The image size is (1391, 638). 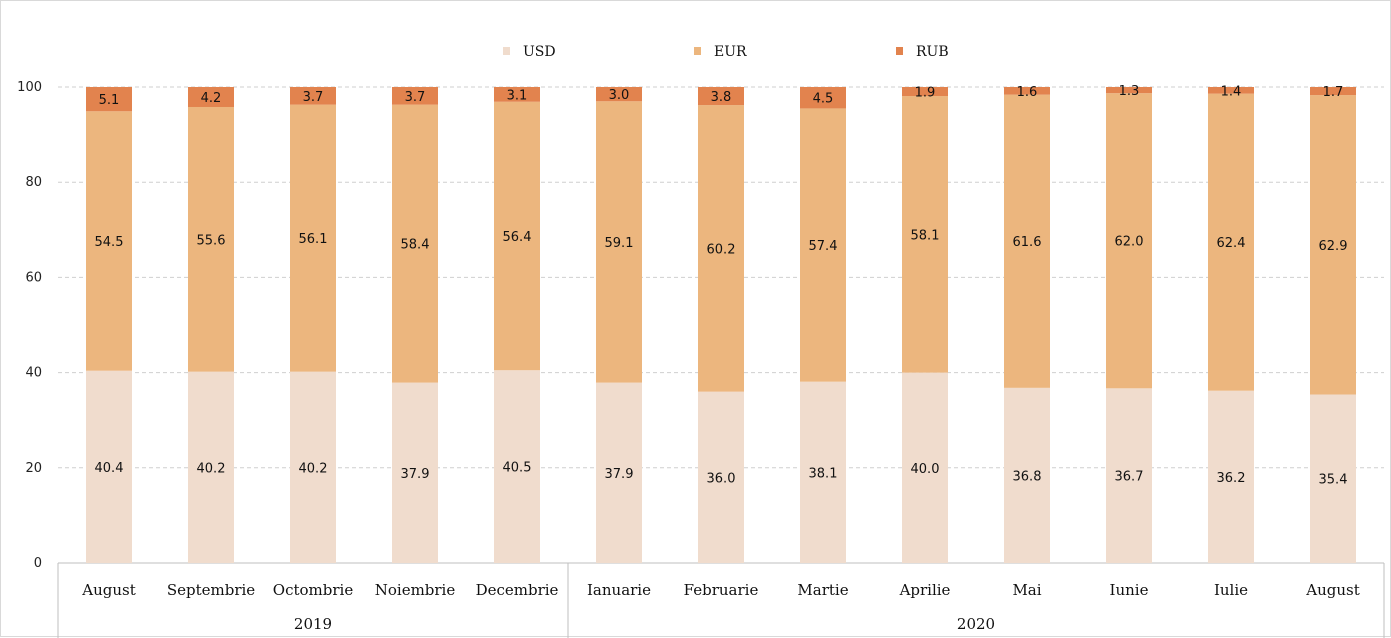 I want to click on x-tick-label: Noiembrie, so click(x=415, y=590).